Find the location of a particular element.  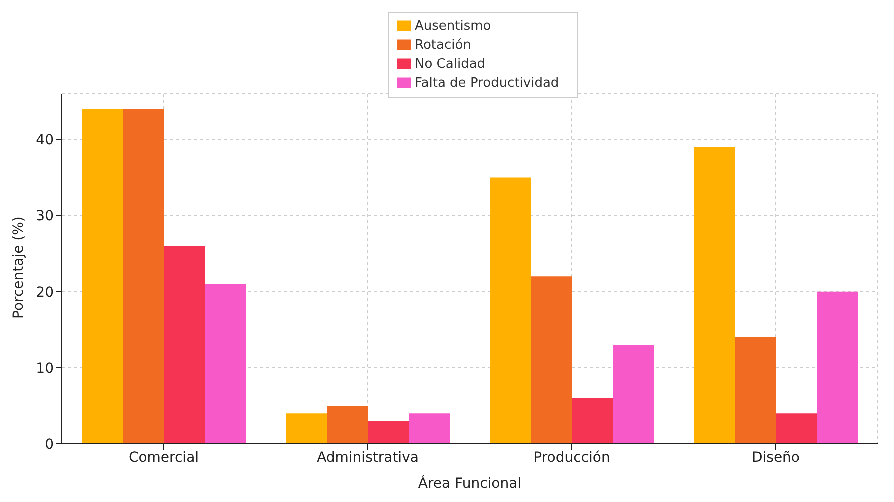

y-tick-label: 30 is located at coordinates (45, 216).